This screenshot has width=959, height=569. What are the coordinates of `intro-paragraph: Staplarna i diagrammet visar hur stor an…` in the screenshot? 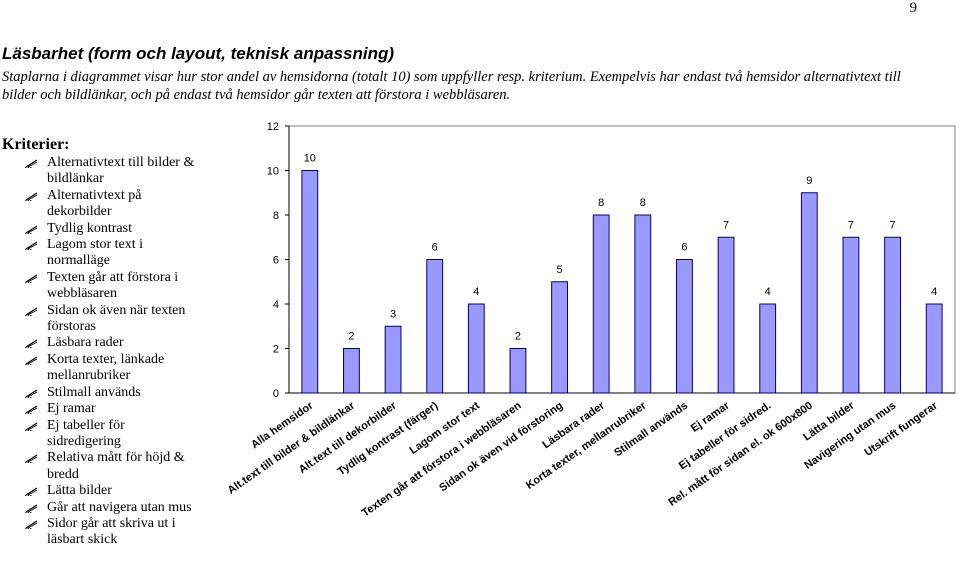 It's located at (451, 86).